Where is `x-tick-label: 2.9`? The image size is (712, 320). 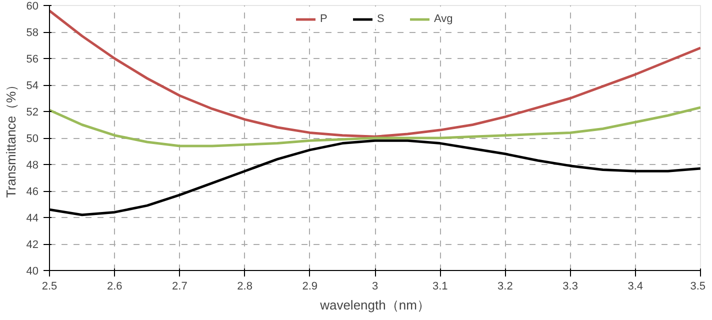 x-tick-label: 2.9 is located at coordinates (310, 286).